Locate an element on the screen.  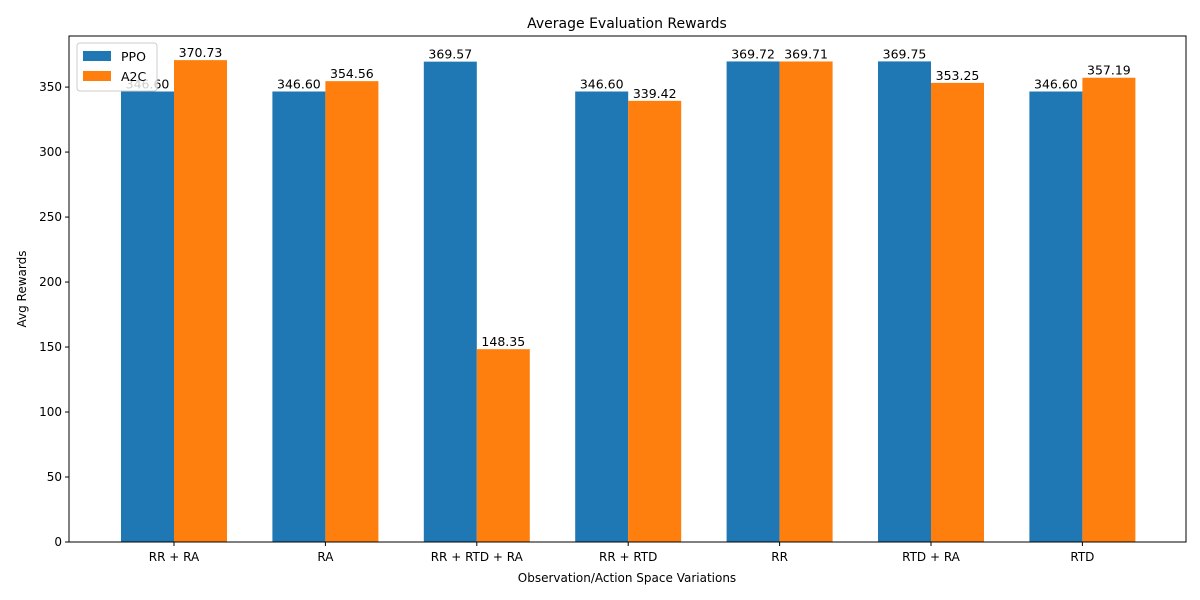
y-tick-label: 0 is located at coordinates (58, 542).